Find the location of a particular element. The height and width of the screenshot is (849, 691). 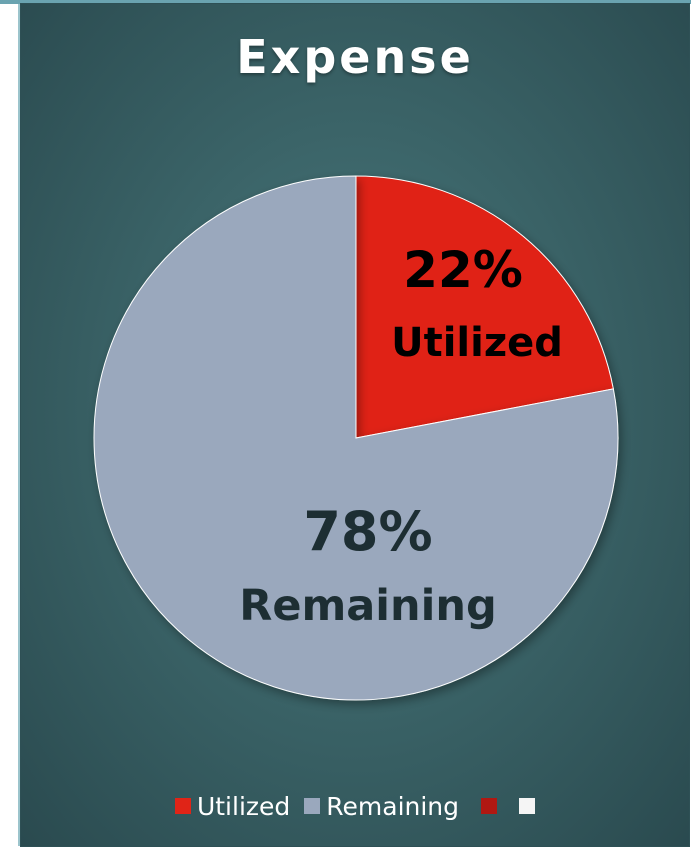

frame-left-edge is located at coordinates (19, 425).